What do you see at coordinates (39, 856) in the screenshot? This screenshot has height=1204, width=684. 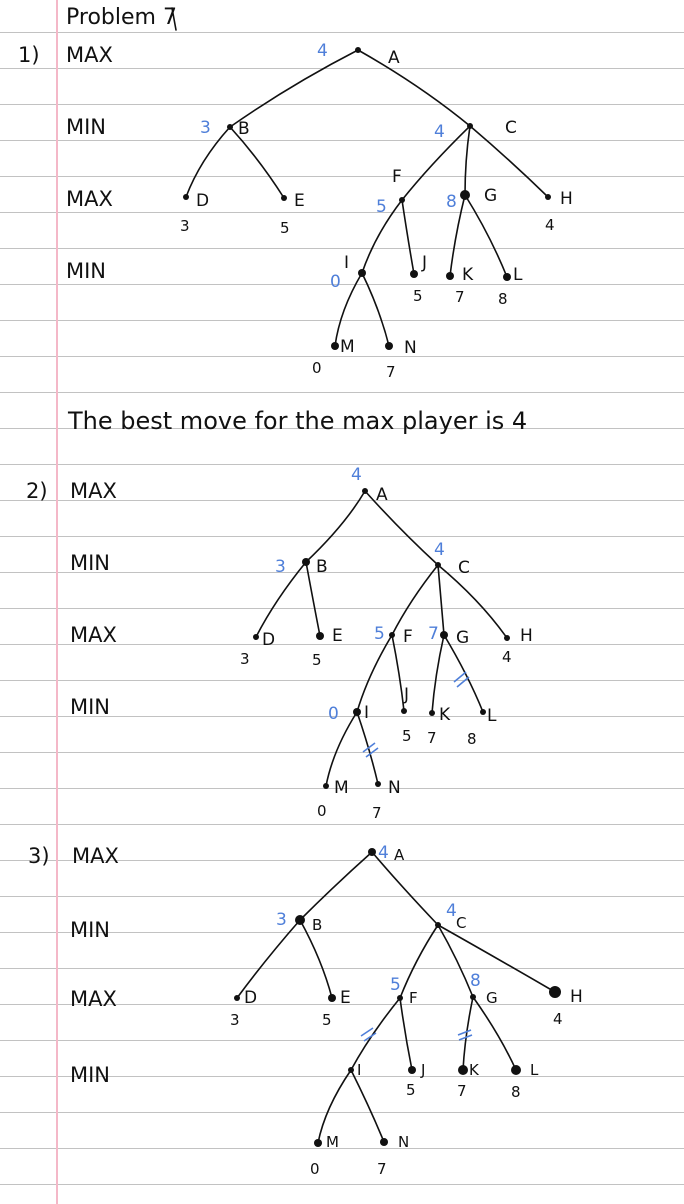 I see `part-3-number: 3)` at bounding box center [39, 856].